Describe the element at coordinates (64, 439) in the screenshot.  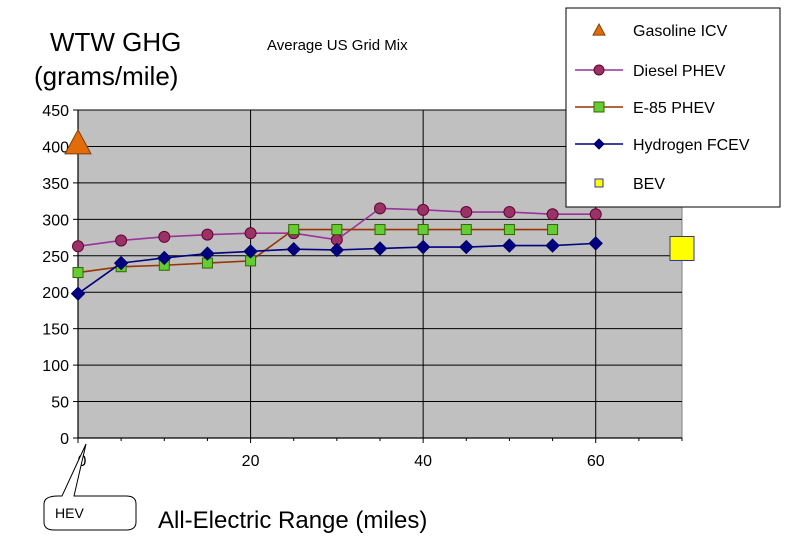
I see `y-tick-label: 0` at that location.